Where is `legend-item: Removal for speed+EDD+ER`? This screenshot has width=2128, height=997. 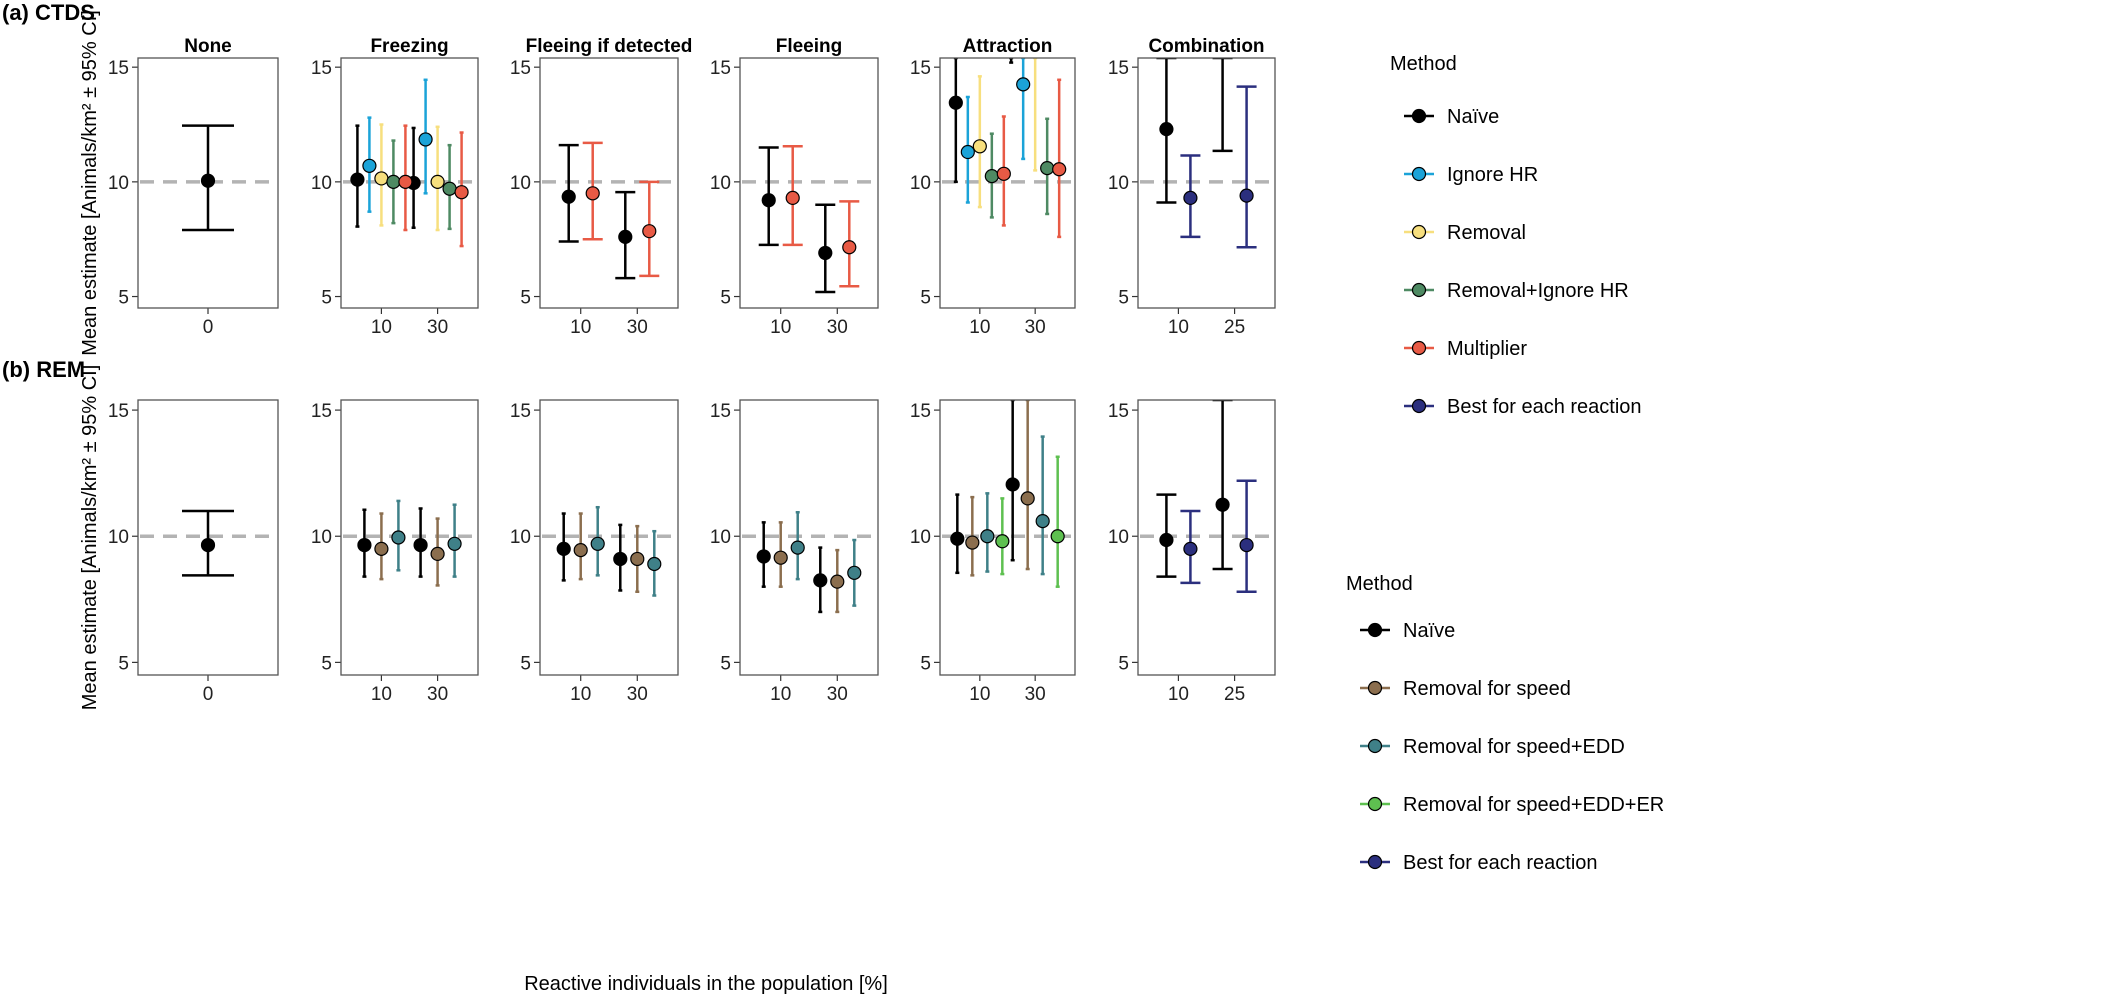 legend-item: Removal for speed+EDD+ER is located at coordinates (1512, 805).